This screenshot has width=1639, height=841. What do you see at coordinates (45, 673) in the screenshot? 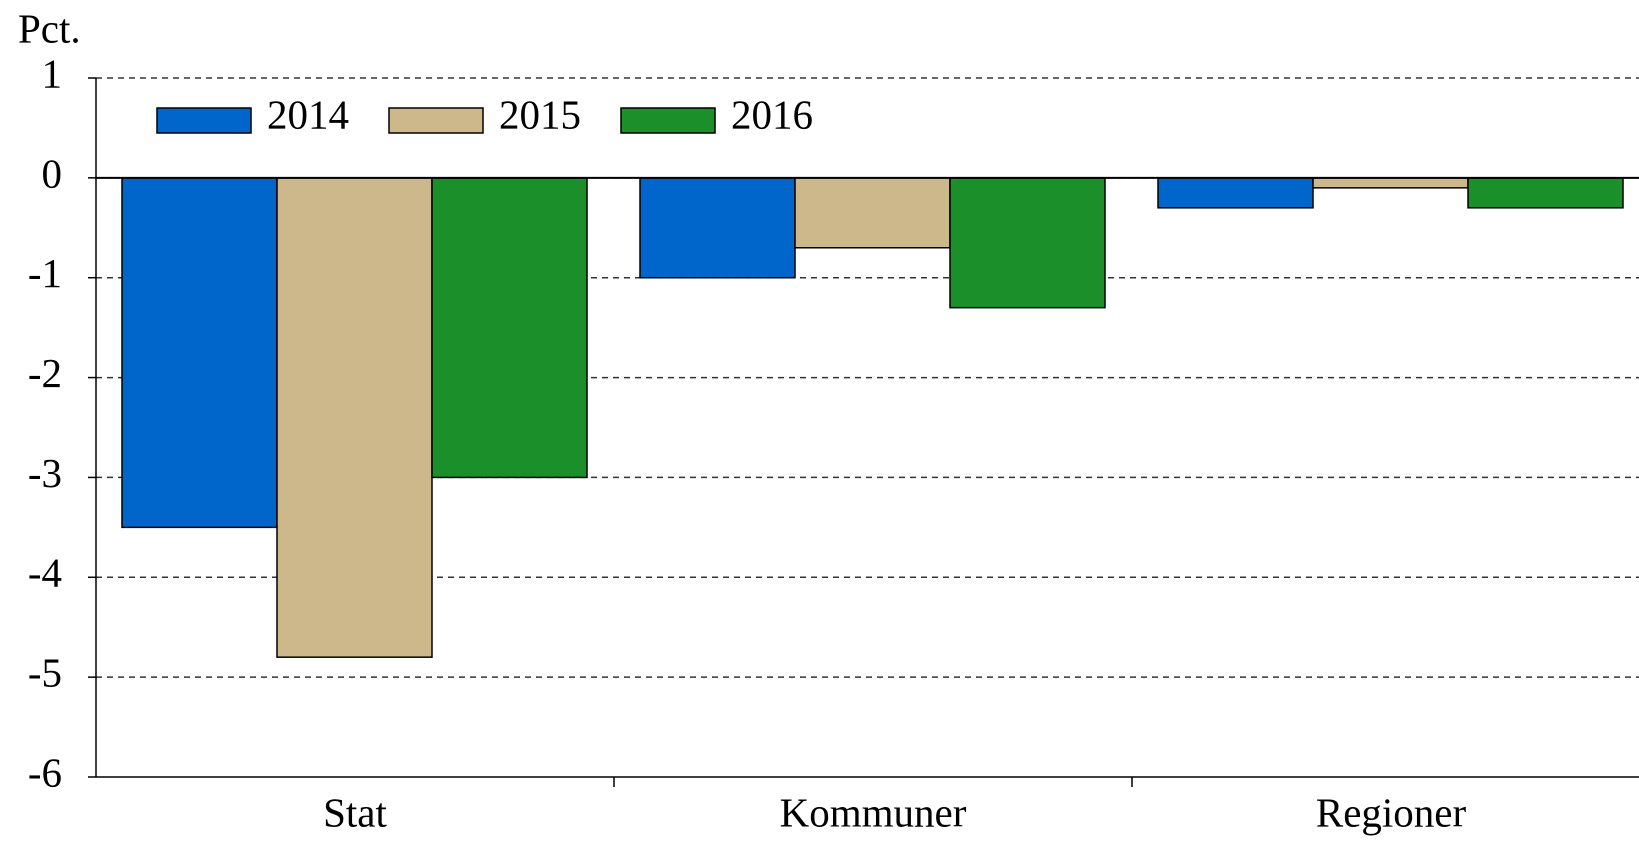
I see `y-tick-label: -5` at bounding box center [45, 673].